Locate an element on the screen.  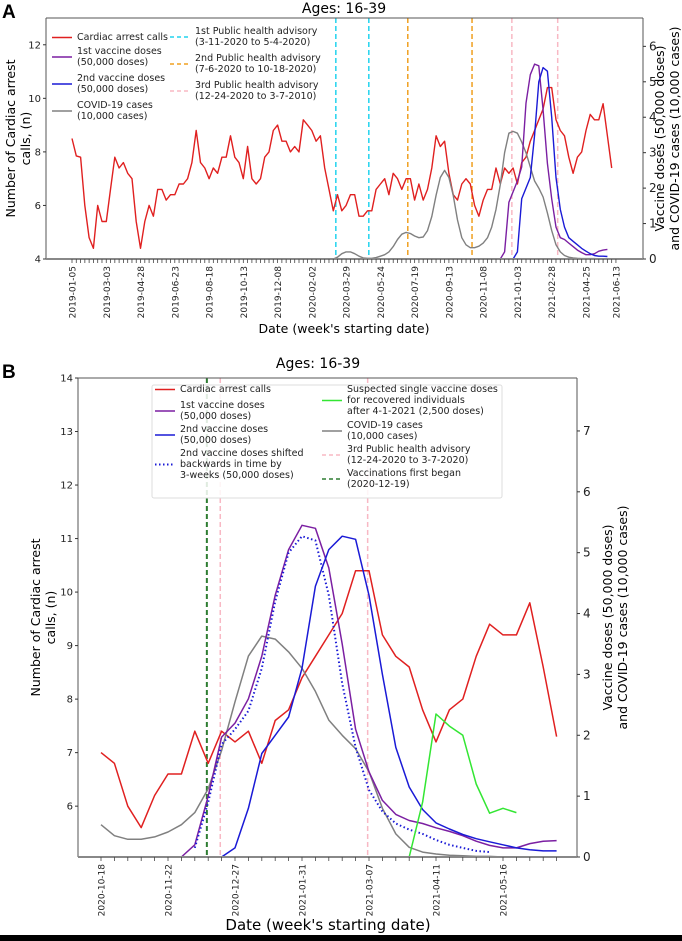
x-tick-label: 2021-04-25 is located at coordinates (587, 292).